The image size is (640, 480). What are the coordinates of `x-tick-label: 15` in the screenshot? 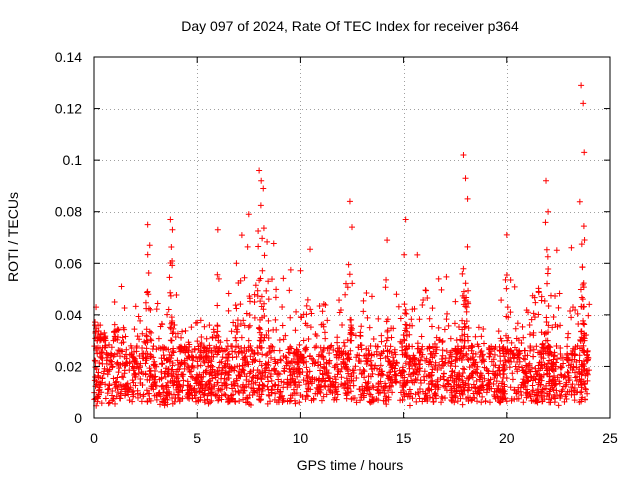 It's located at (404, 438).